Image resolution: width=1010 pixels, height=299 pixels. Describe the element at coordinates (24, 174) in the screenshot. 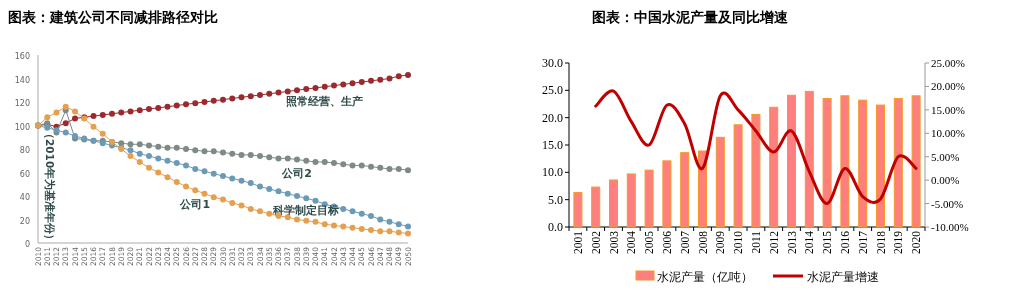

I see `y-tick-label: 60` at that location.